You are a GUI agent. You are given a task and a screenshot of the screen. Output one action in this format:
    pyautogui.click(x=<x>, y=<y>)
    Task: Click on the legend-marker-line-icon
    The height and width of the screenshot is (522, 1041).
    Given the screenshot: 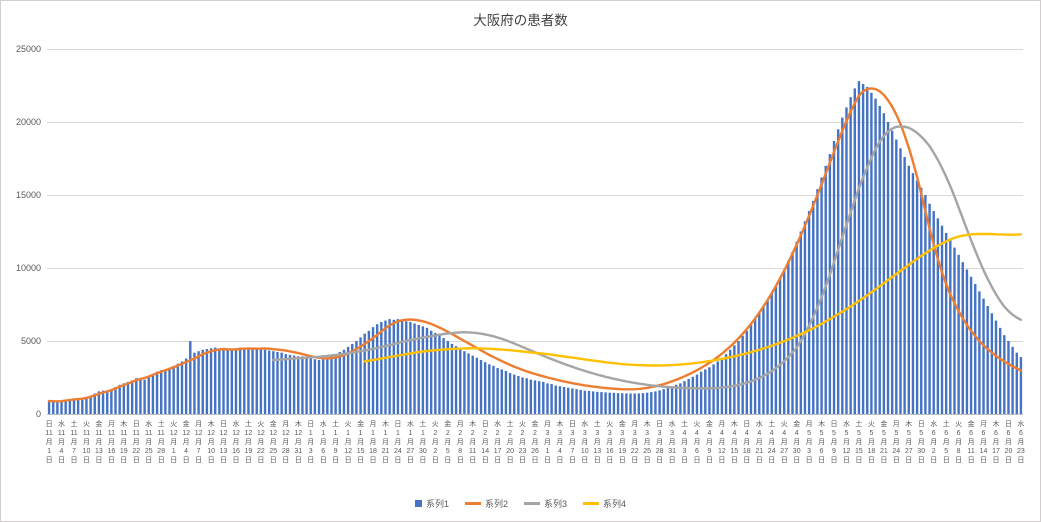 What is the action you would take?
    pyautogui.click(x=591, y=503)
    